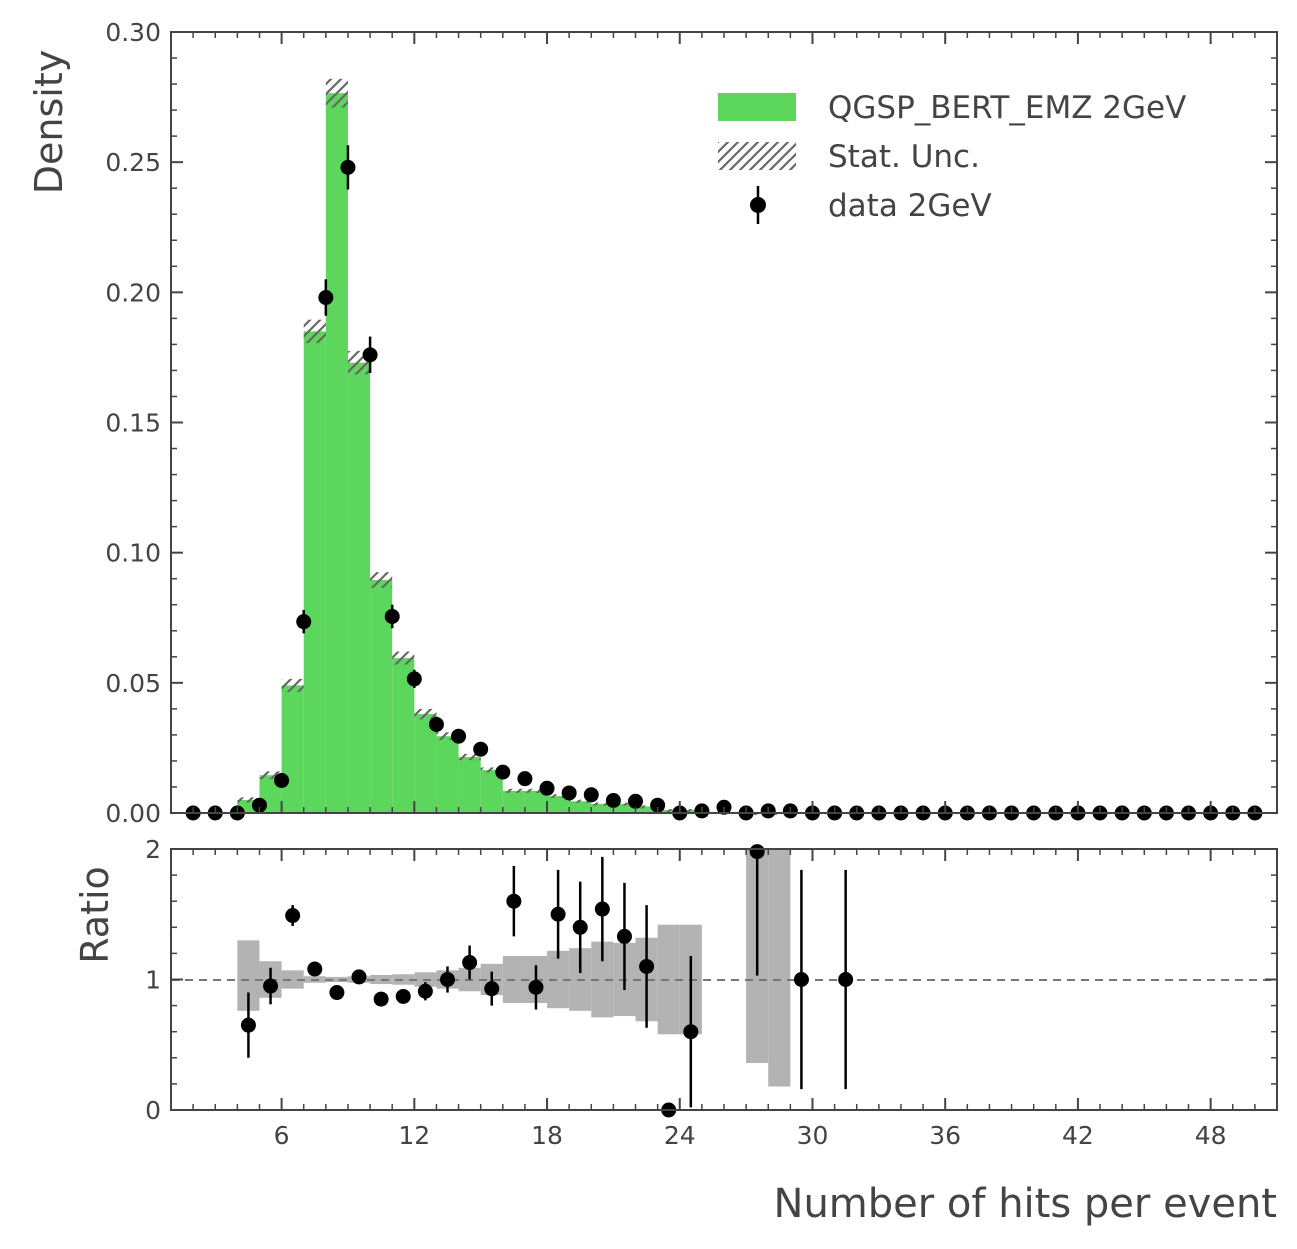 The width and height of the screenshot is (1297, 1249). Describe the element at coordinates (133, 683) in the screenshot. I see `y-tick-label: 0.05` at that location.